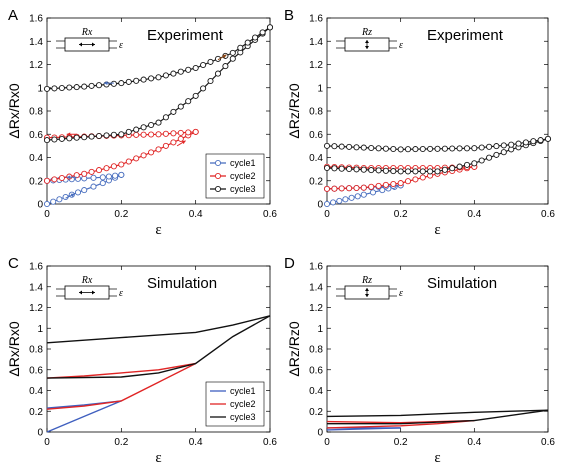  Describe the element at coordinates (36, 350) in the screenshot. I see `y-tick-label: 0.8` at that location.